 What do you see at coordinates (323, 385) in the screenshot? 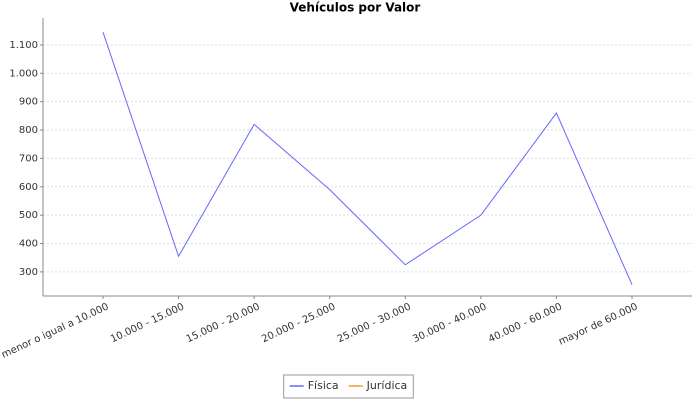
I see `legend-label: Física` at bounding box center [323, 385].